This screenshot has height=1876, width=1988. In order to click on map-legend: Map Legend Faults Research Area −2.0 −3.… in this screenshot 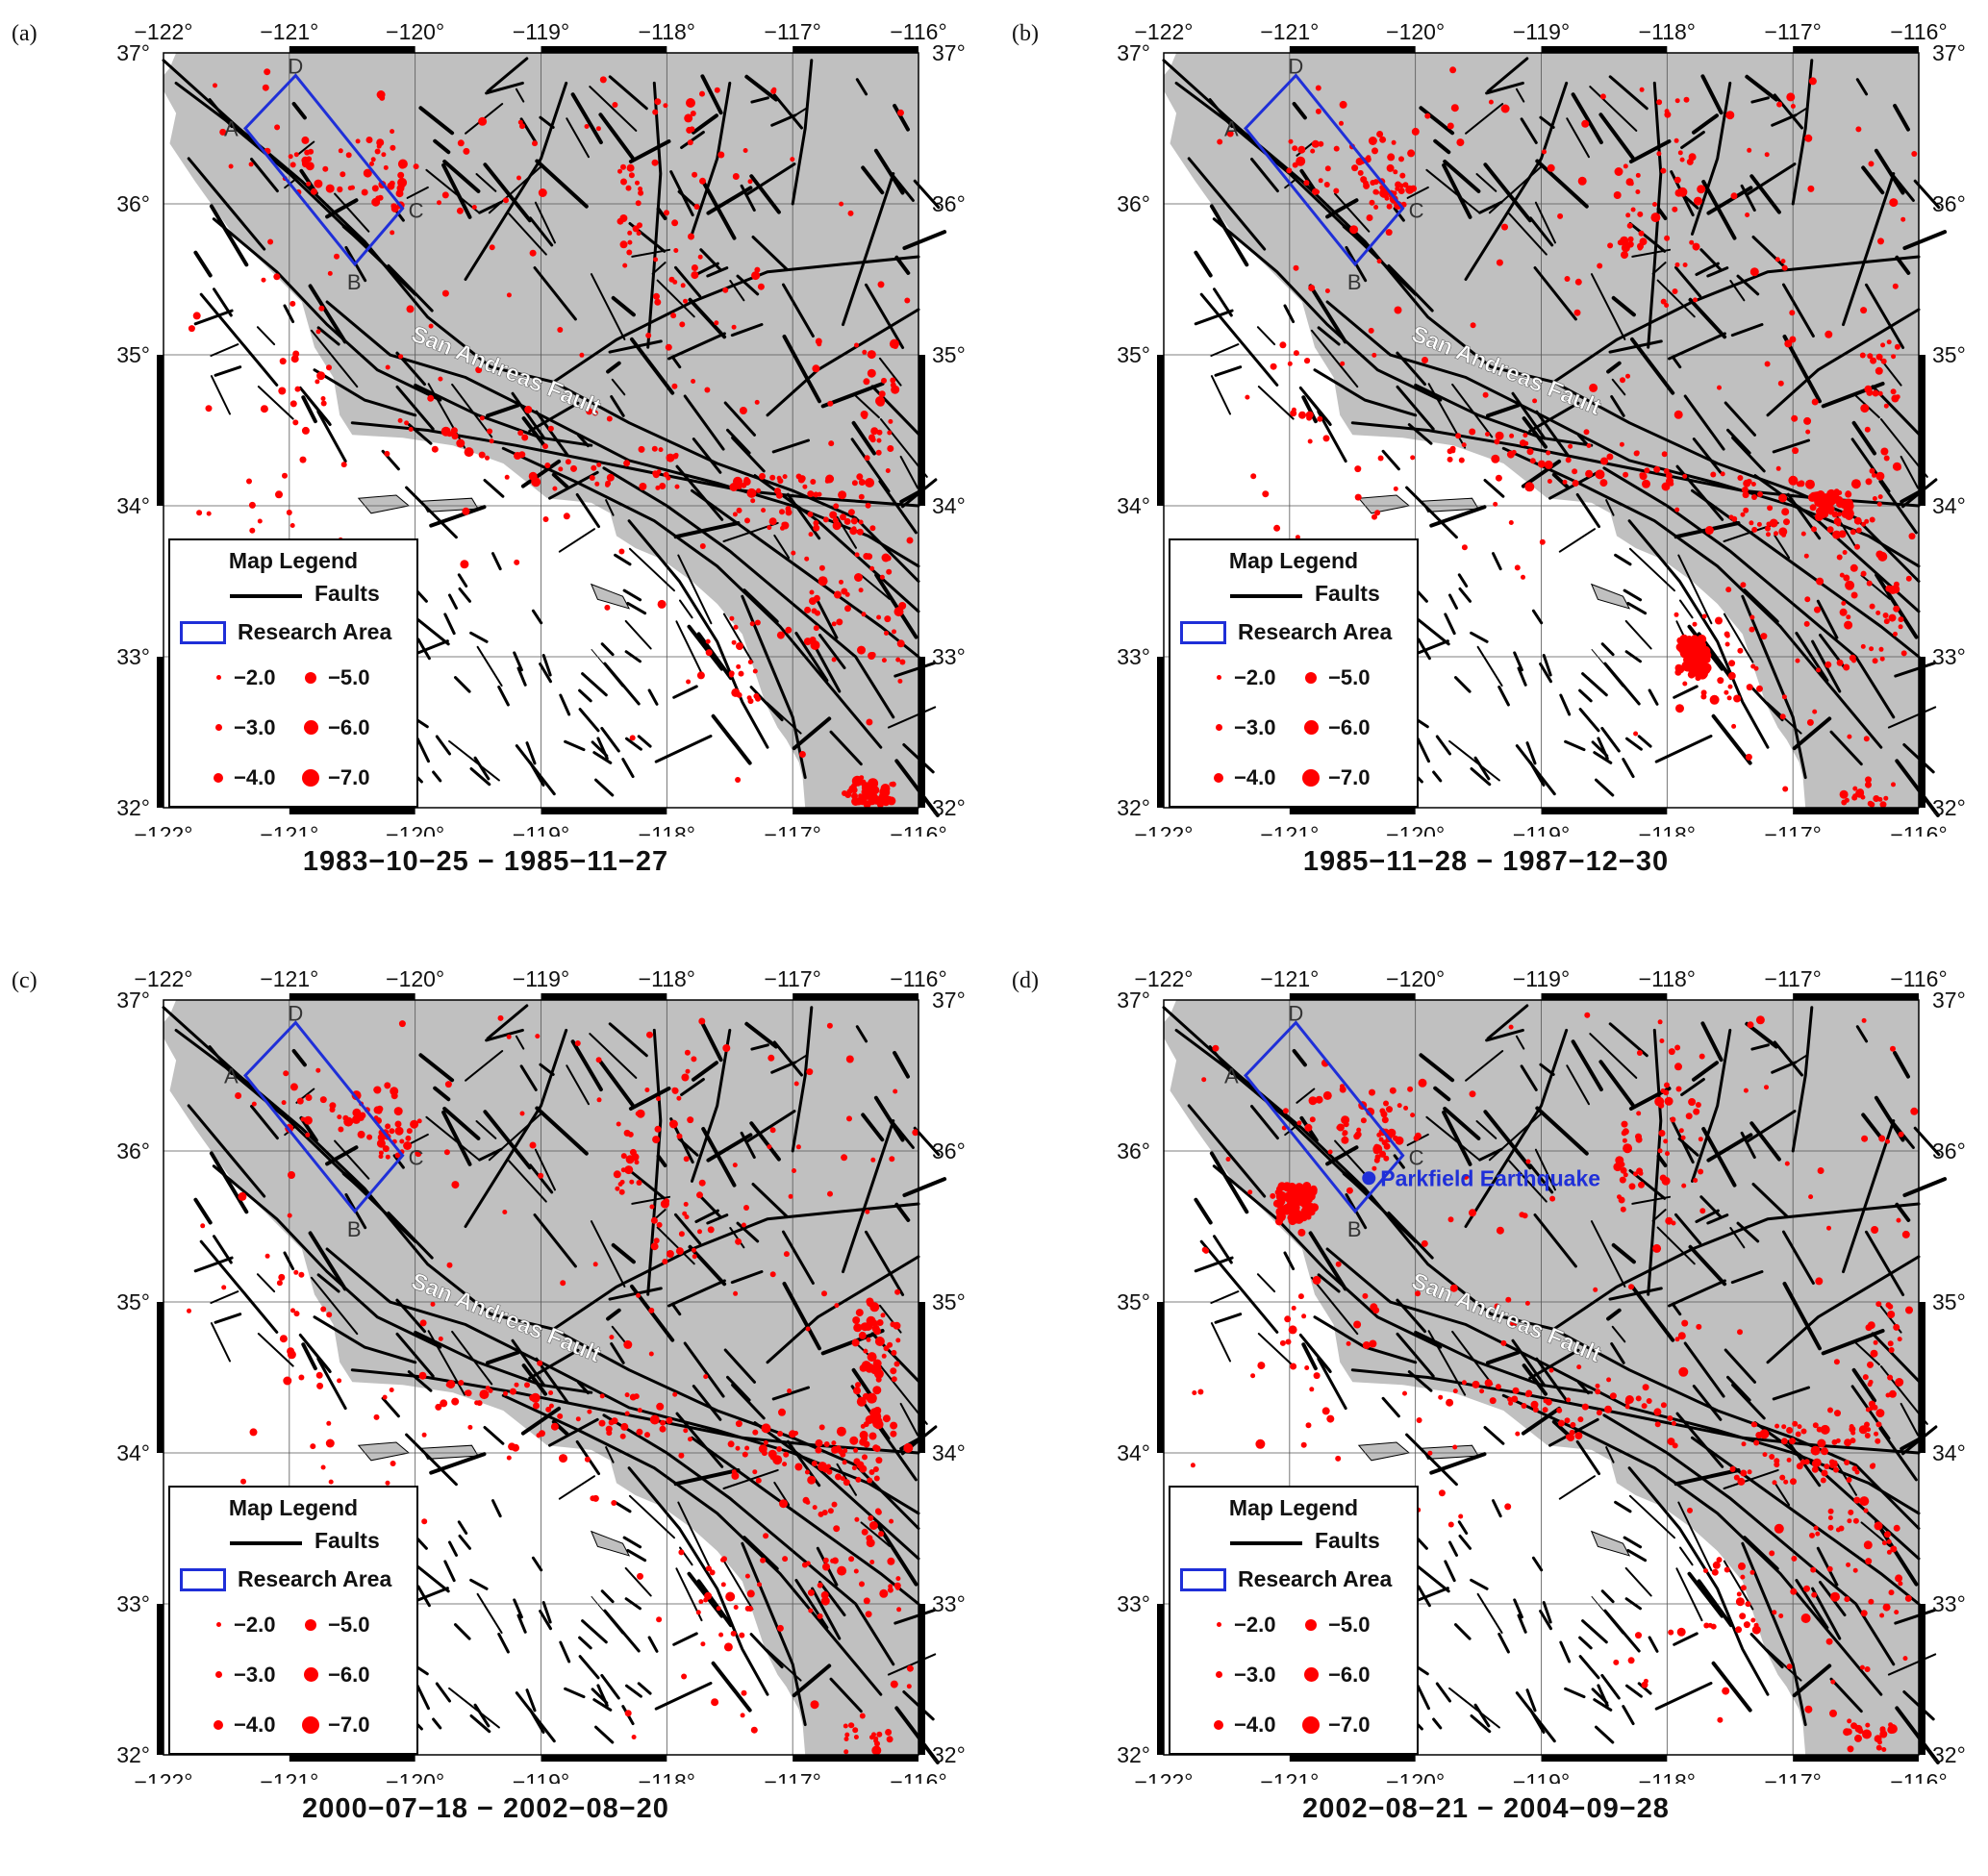, I will do `click(293, 673)`.